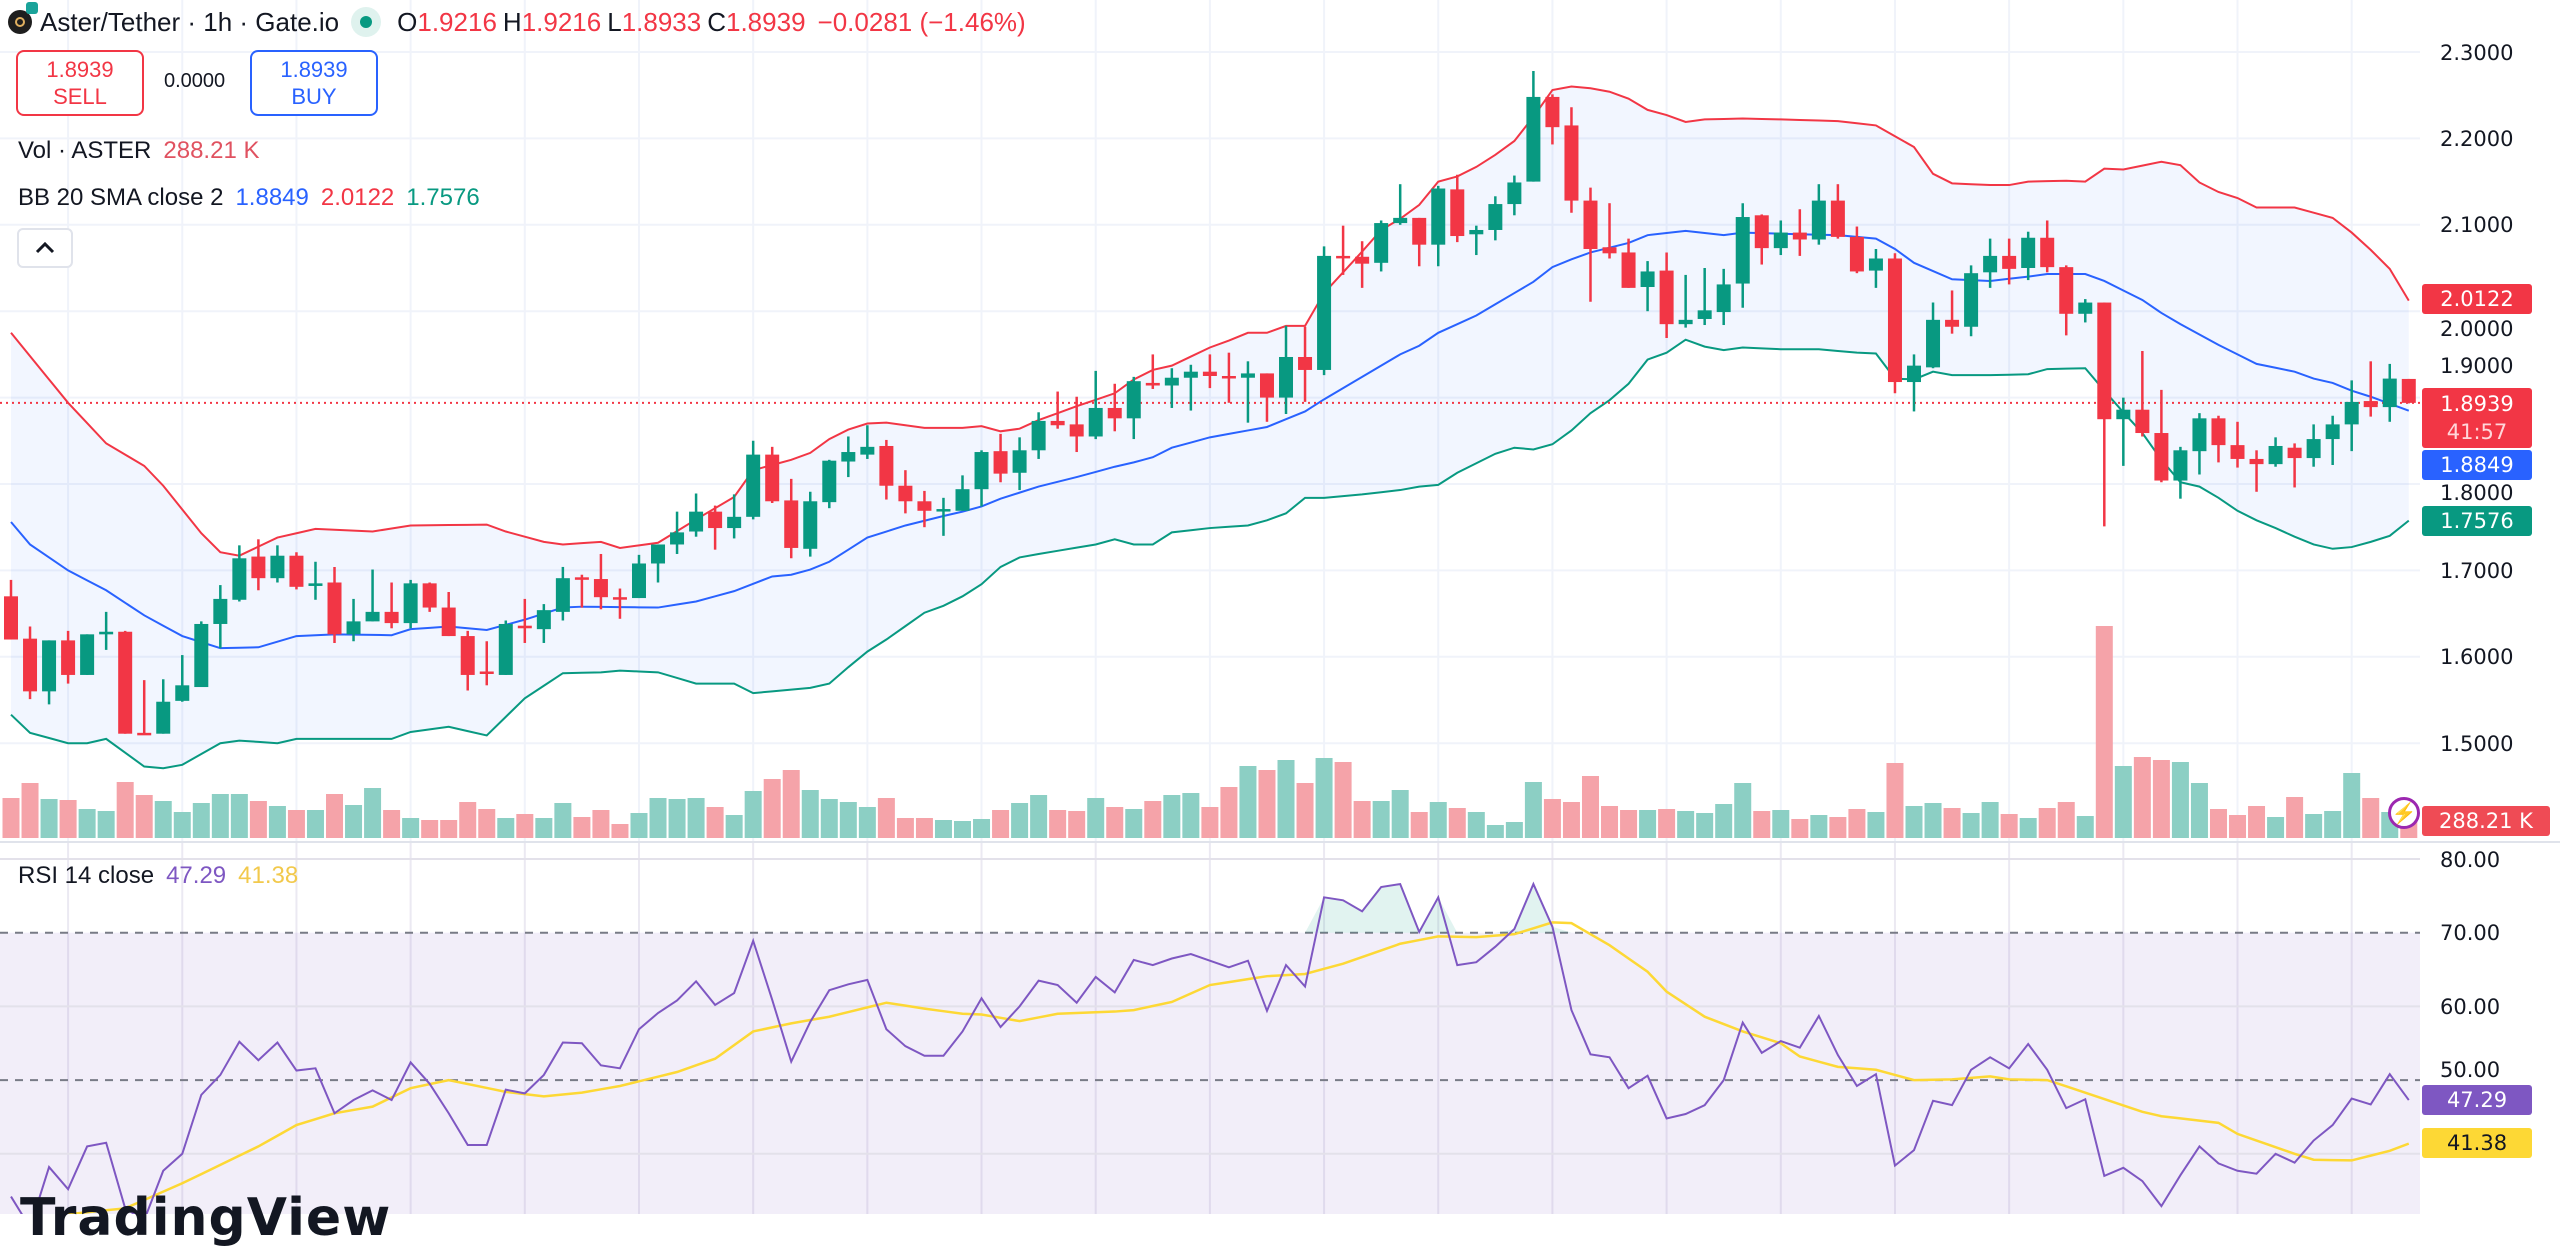  What do you see at coordinates (2404, 813) in the screenshot?
I see `lightning-icon: ⚡` at bounding box center [2404, 813].